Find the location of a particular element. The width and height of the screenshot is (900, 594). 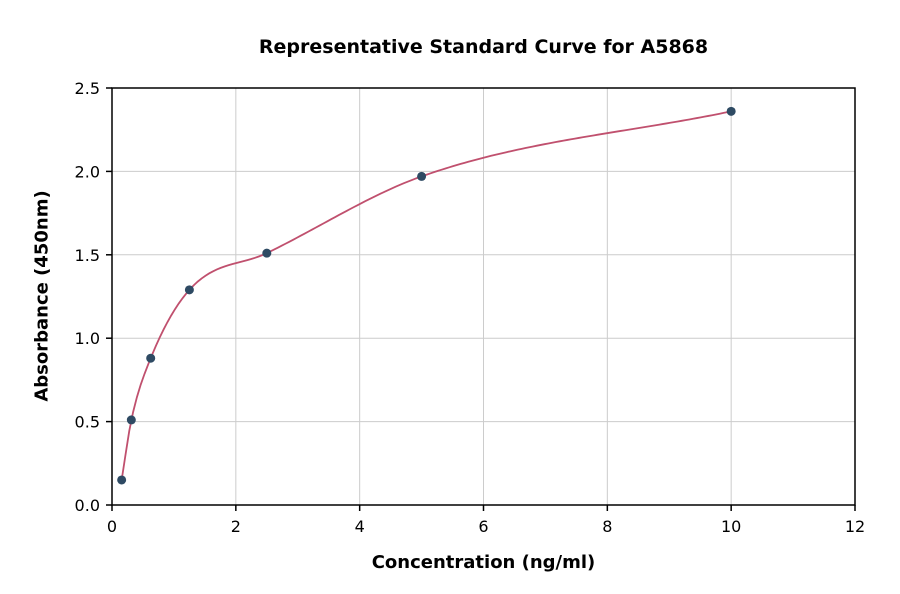

x-tick-label: 0 is located at coordinates (112, 526).